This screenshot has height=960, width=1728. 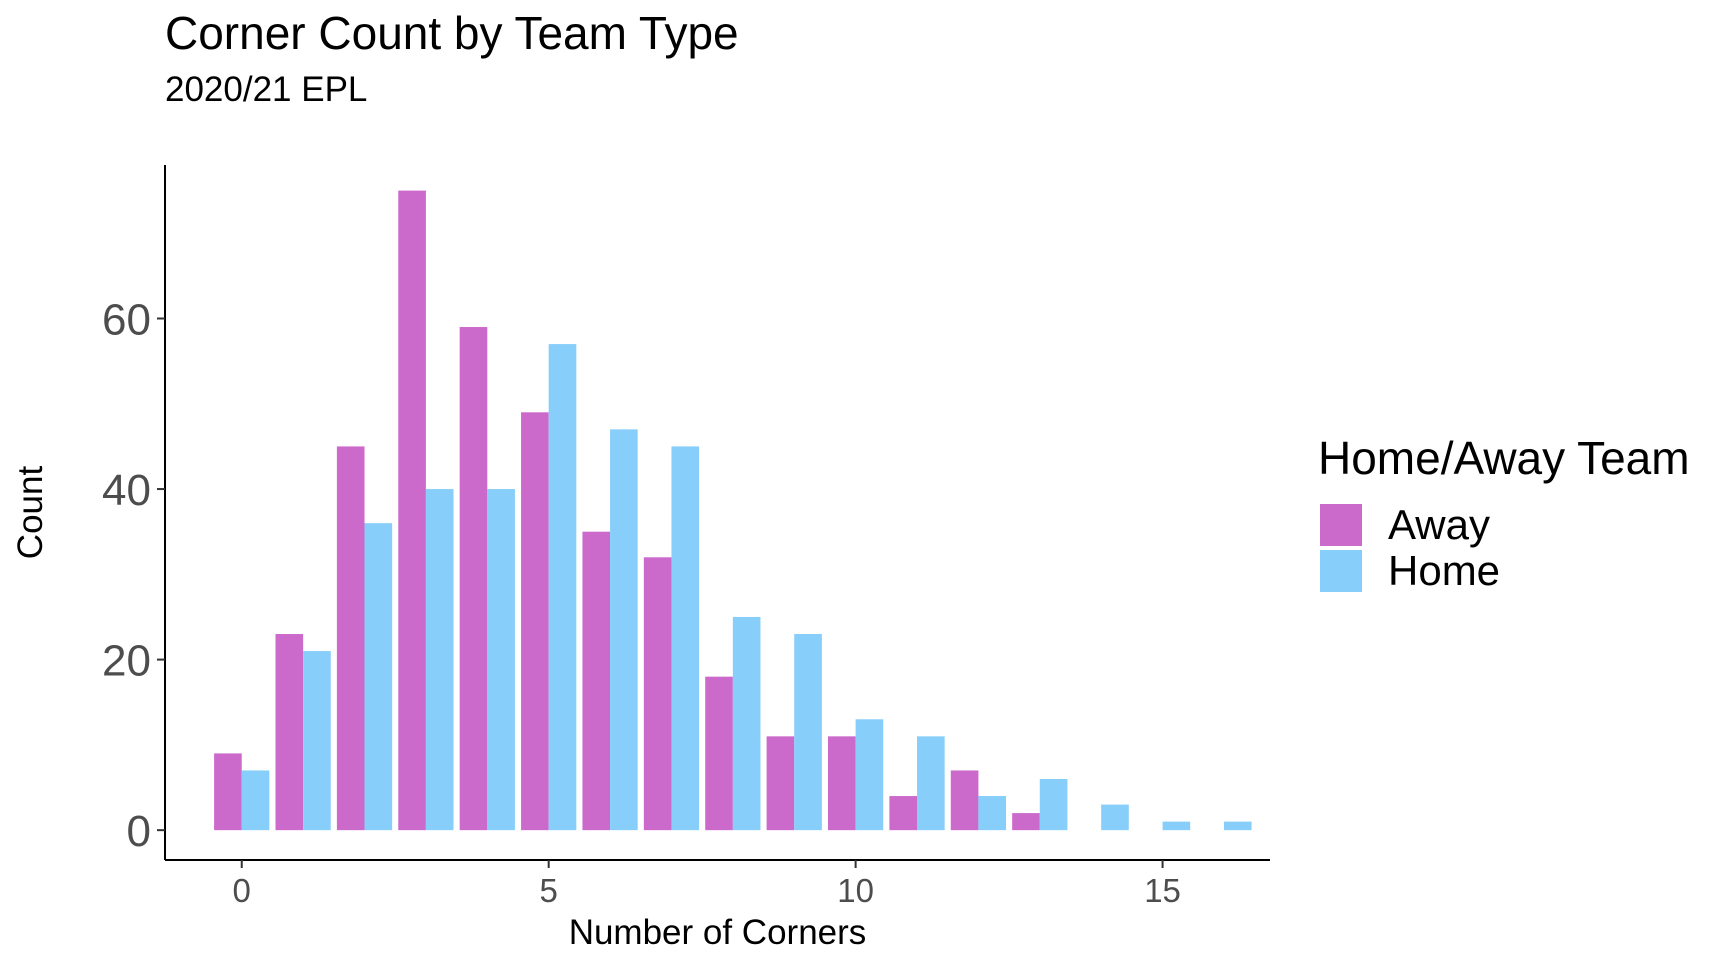 I want to click on chart-subtitle: 2020/21 EPL, so click(x=266, y=89).